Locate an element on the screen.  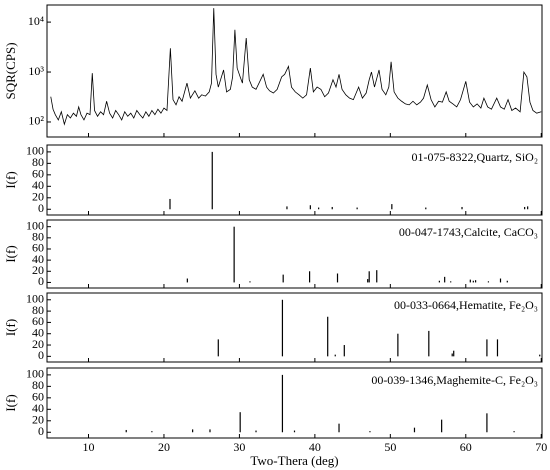
pattern-label: 00-039-1346,Maghemite-C, Fe₂O₃ is located at coordinates (454, 380).